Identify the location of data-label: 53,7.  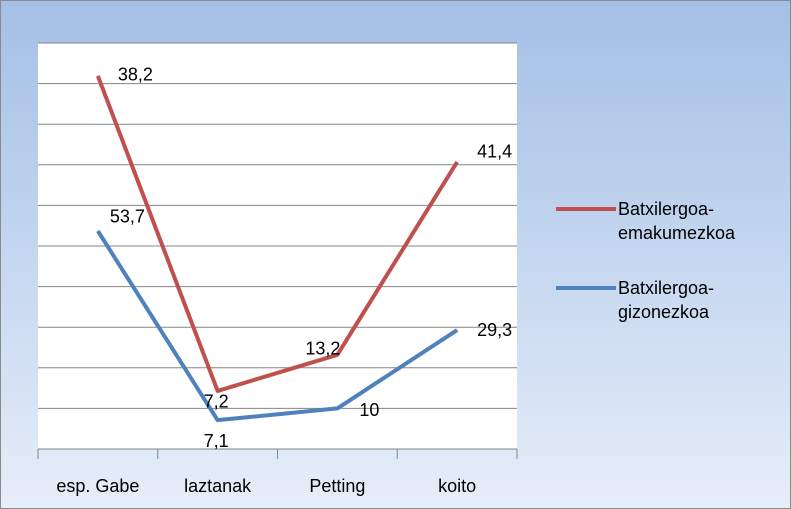
(127, 217).